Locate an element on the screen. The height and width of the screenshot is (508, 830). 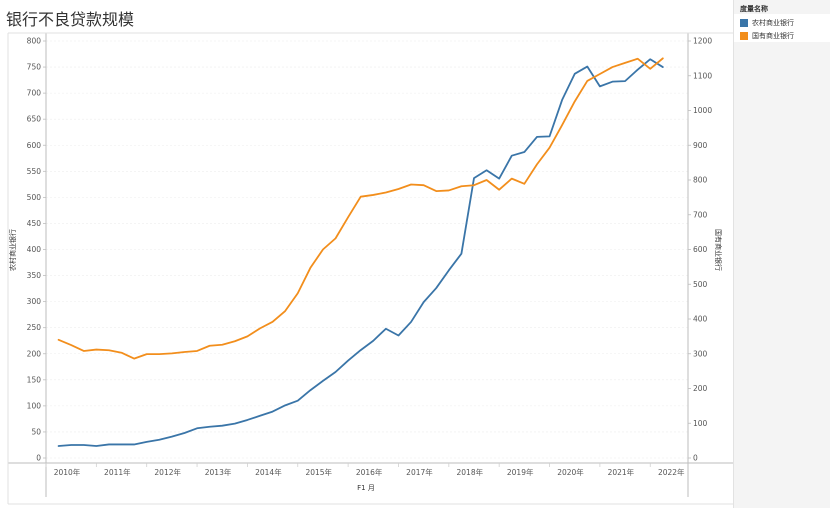
y-left-tick-label: 350 is located at coordinates (34, 275).